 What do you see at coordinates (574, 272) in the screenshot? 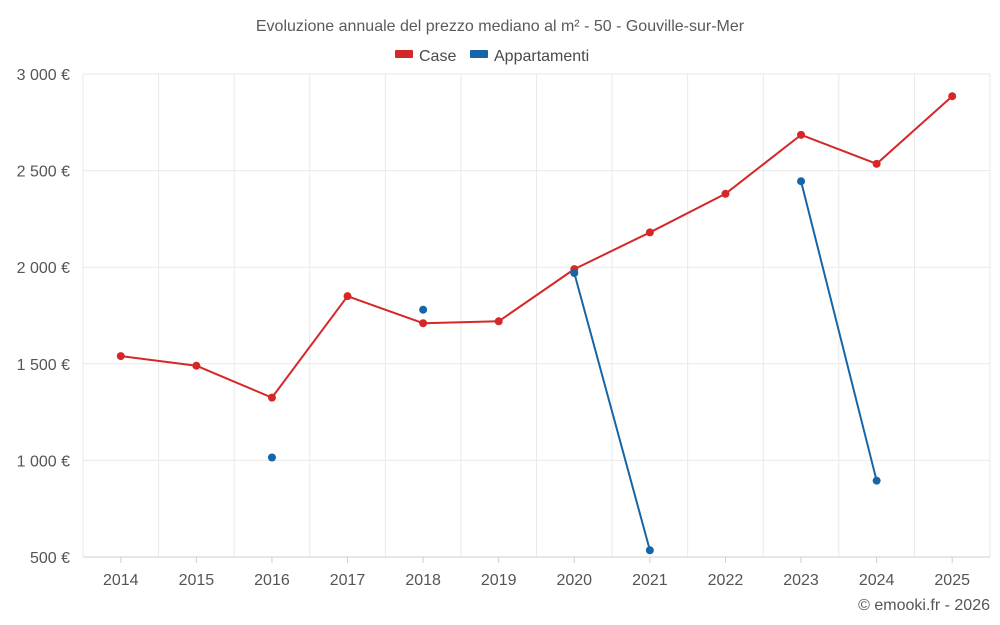
I see `data-point-appartamenti-2020` at bounding box center [574, 272].